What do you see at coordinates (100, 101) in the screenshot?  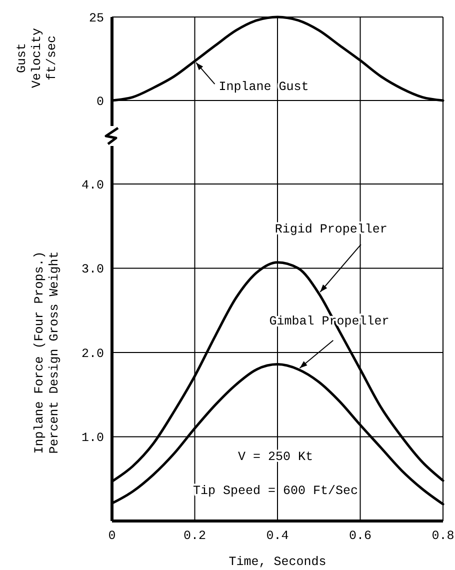 I see `y-tick-label: 0` at bounding box center [100, 101].